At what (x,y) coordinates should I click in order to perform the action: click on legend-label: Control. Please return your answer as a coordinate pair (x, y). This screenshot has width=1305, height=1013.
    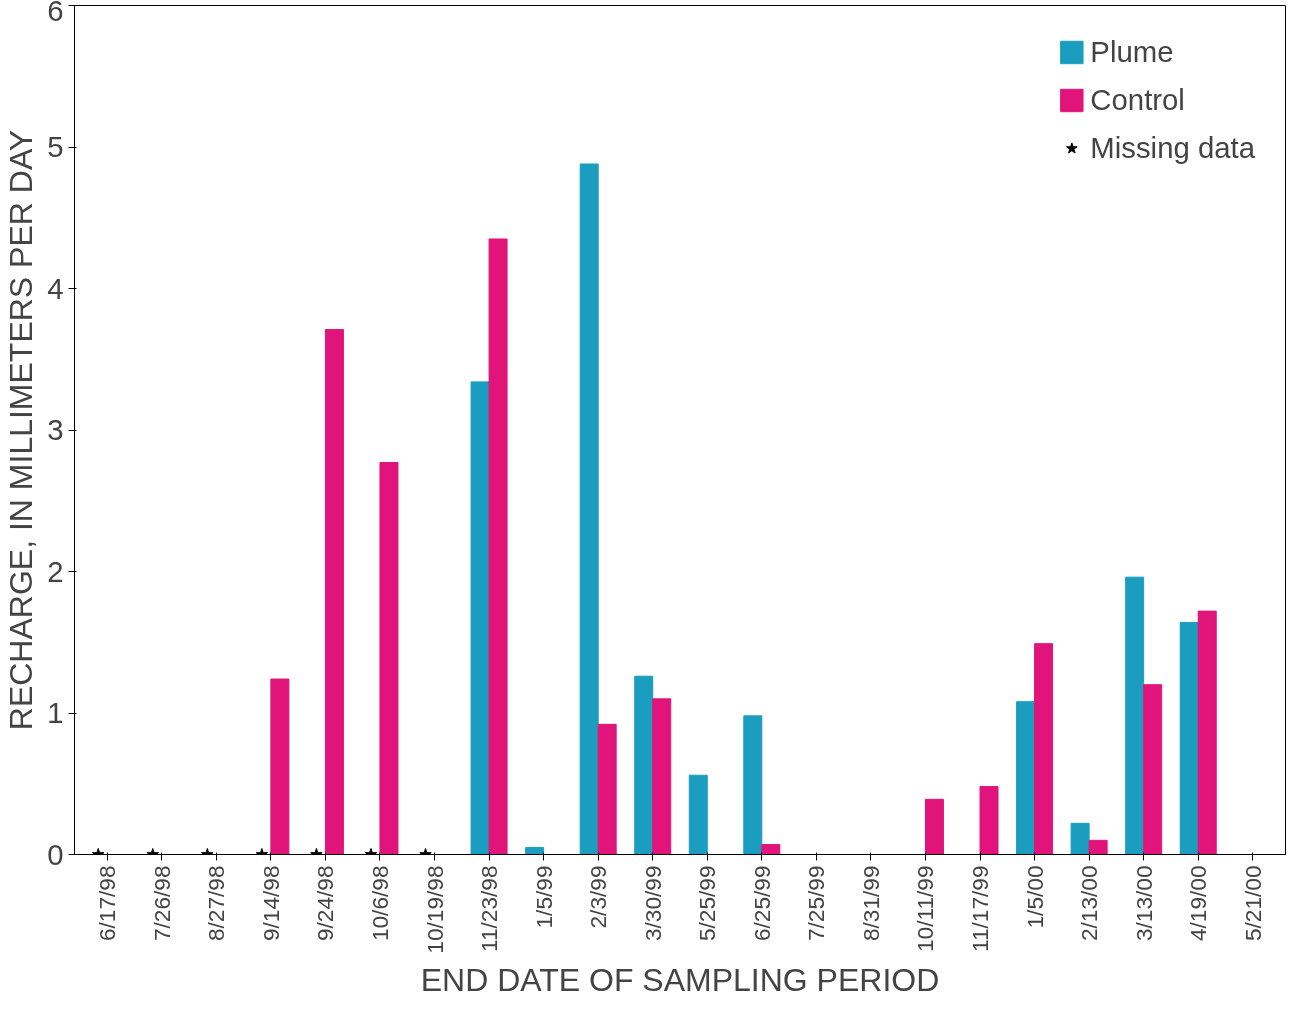
    Looking at the image, I should click on (1137, 100).